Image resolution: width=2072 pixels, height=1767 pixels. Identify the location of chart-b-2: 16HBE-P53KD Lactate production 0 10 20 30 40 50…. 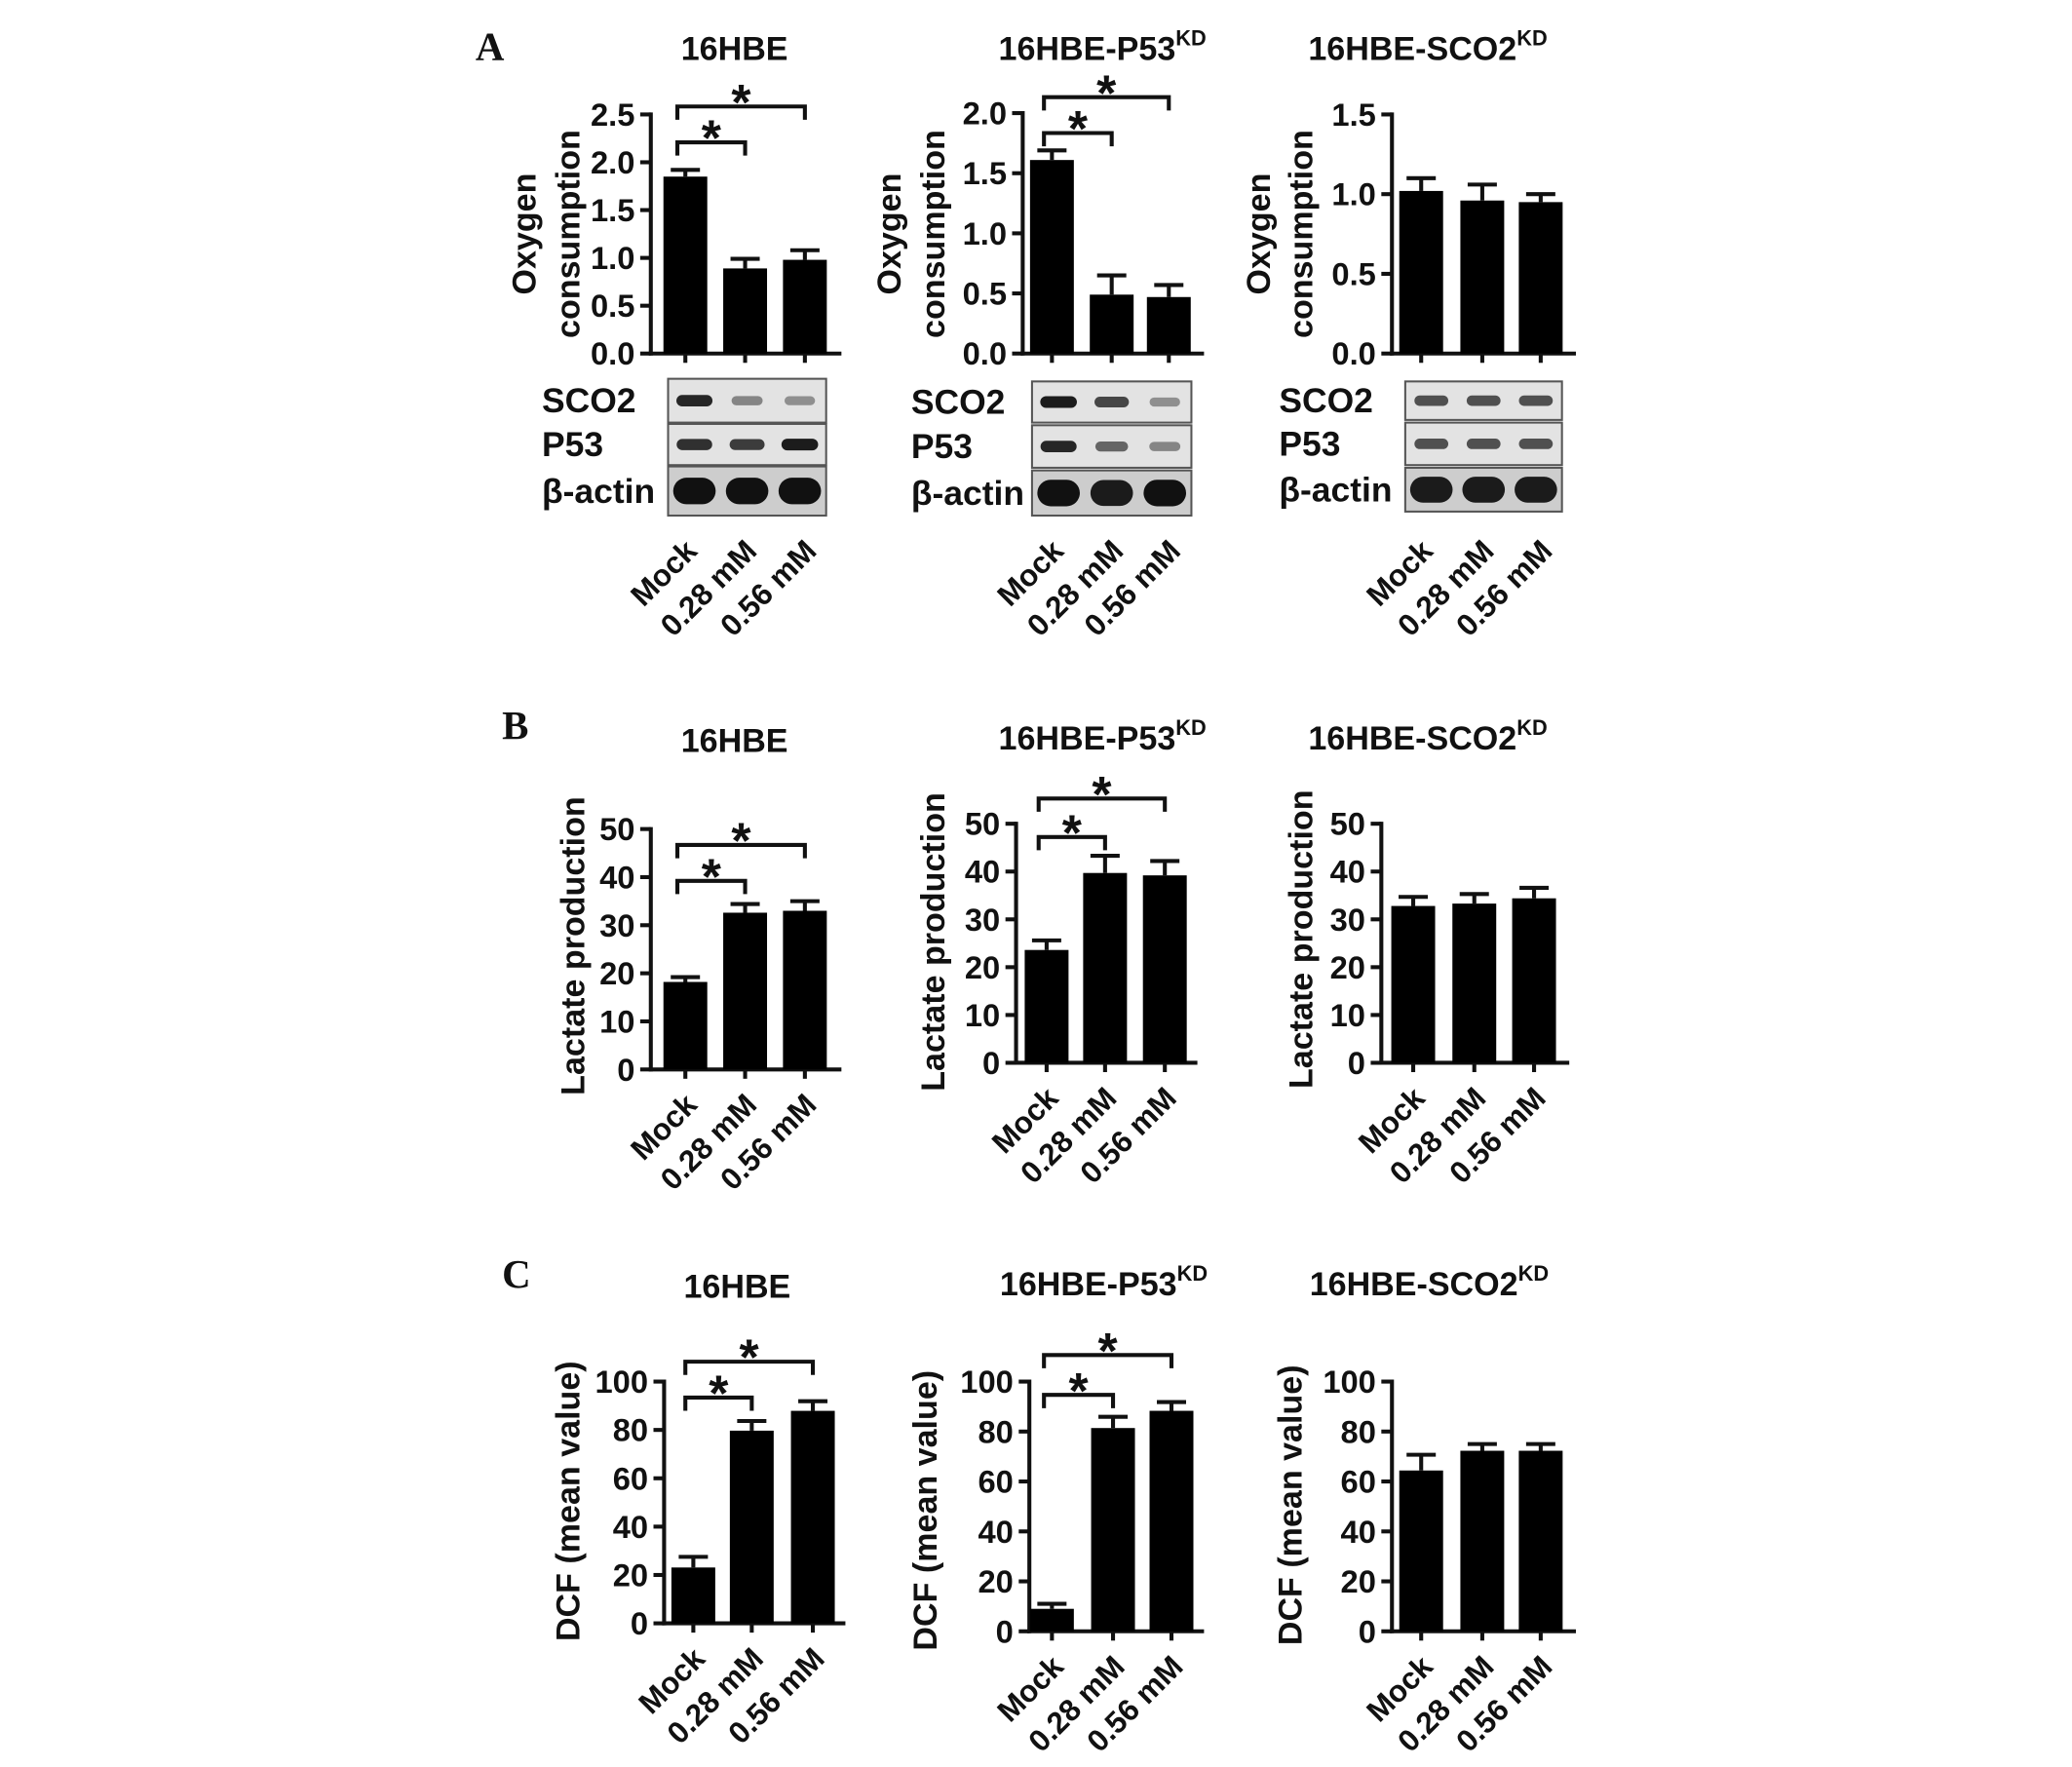
(1061, 952).